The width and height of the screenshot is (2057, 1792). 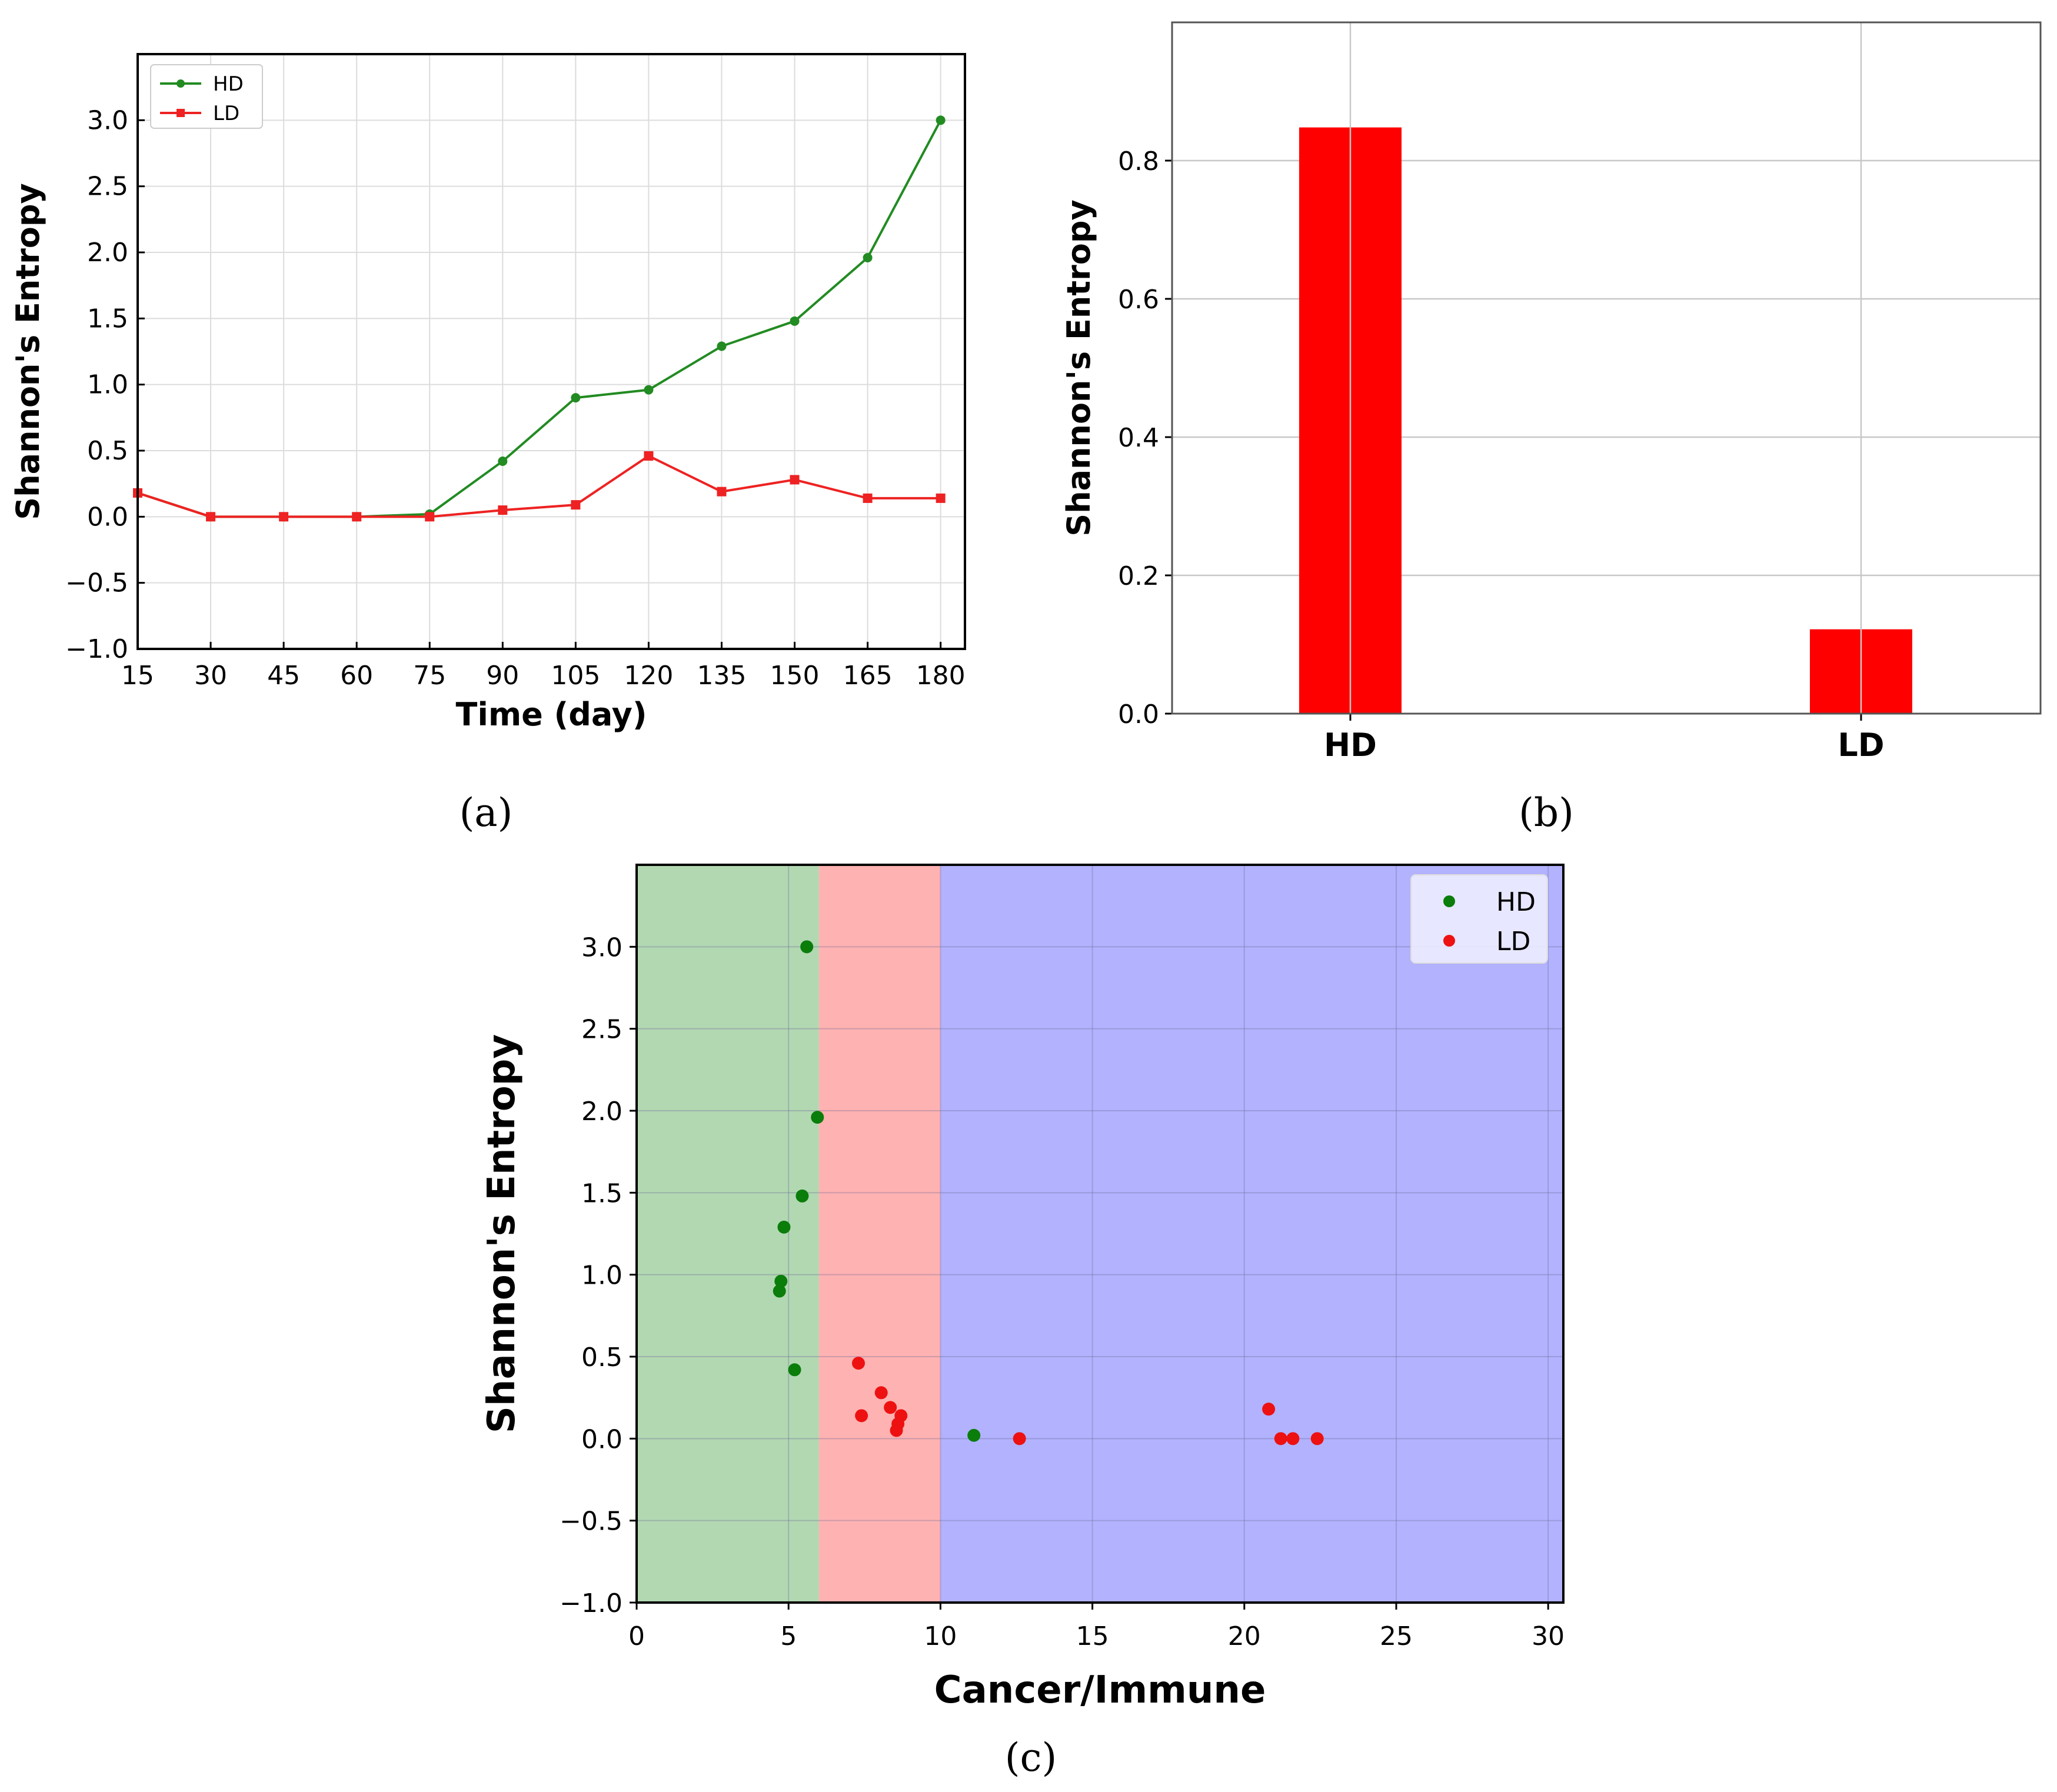 I want to click on panel-a-x-tick-label: 105, so click(x=575, y=676).